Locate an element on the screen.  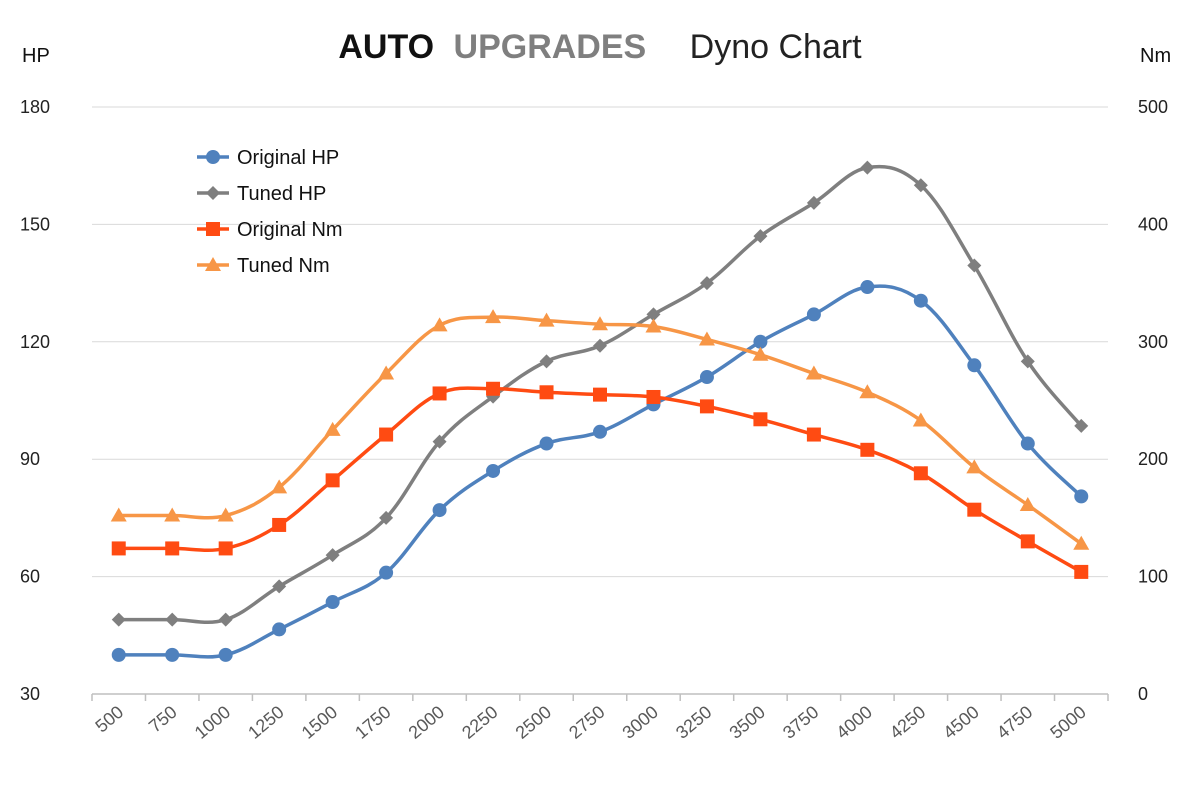
y-left-tick-label: 60 is located at coordinates (30, 577).